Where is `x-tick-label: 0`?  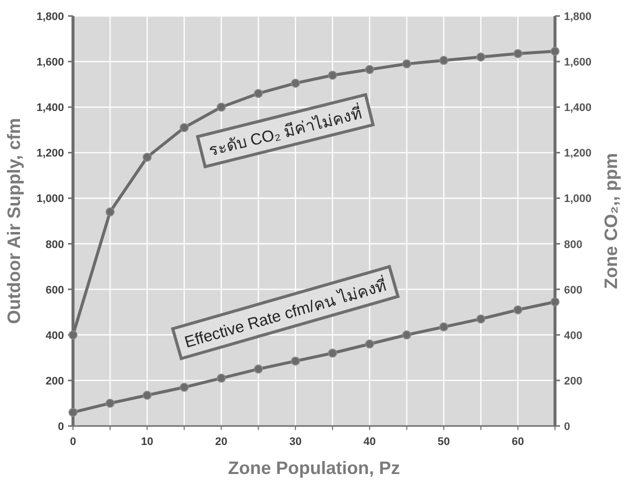
x-tick-label: 0 is located at coordinates (73, 442).